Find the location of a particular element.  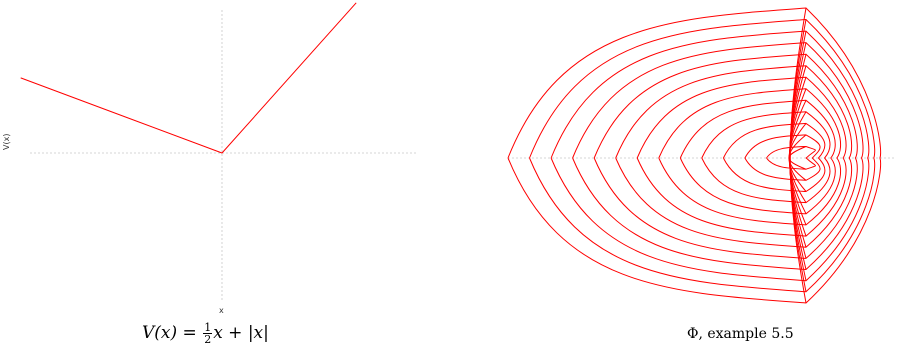

fraction-denominator: 2 is located at coordinates (208, 339).